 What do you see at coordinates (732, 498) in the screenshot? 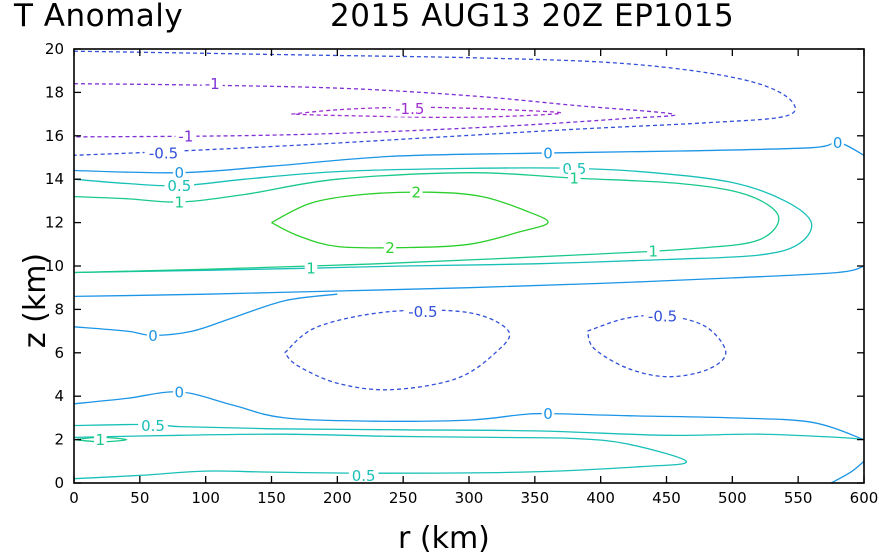
I see `x-tick-label: 500` at bounding box center [732, 498].